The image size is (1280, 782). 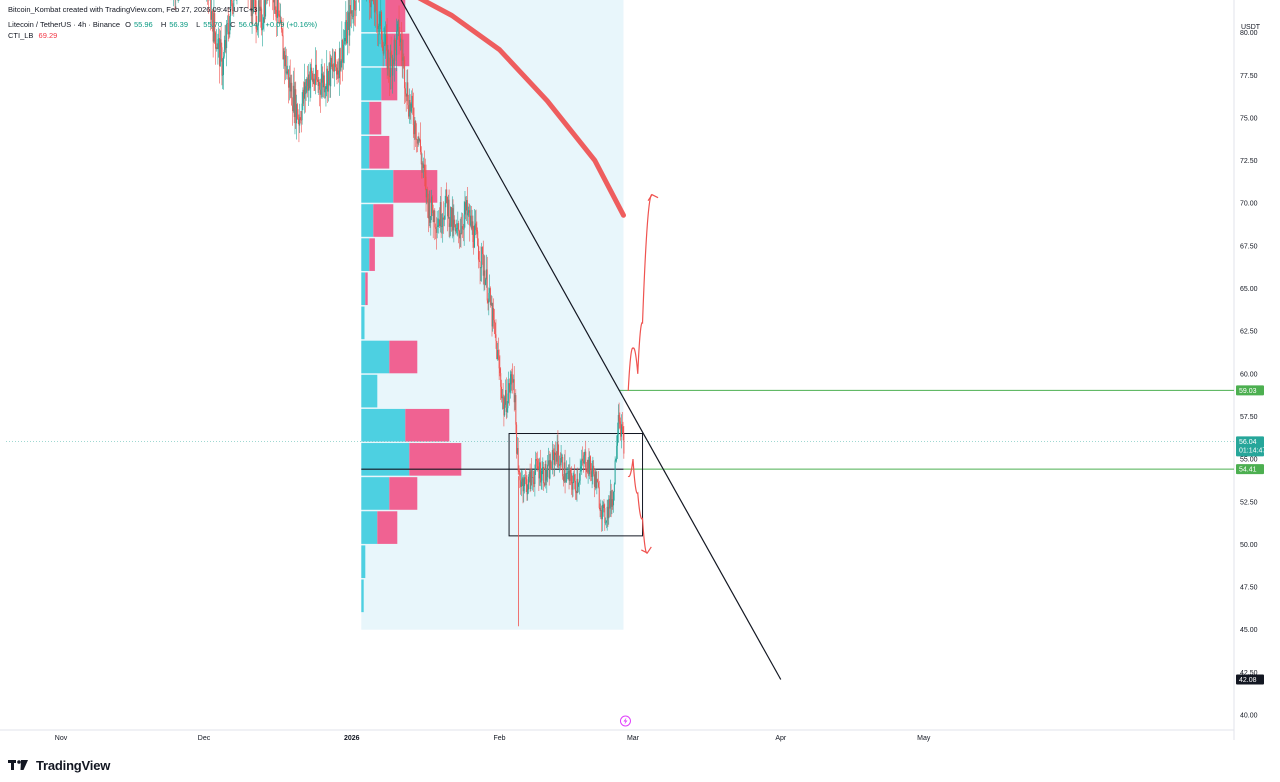 What do you see at coordinates (576, 485) in the screenshot?
I see `range-box` at bounding box center [576, 485].